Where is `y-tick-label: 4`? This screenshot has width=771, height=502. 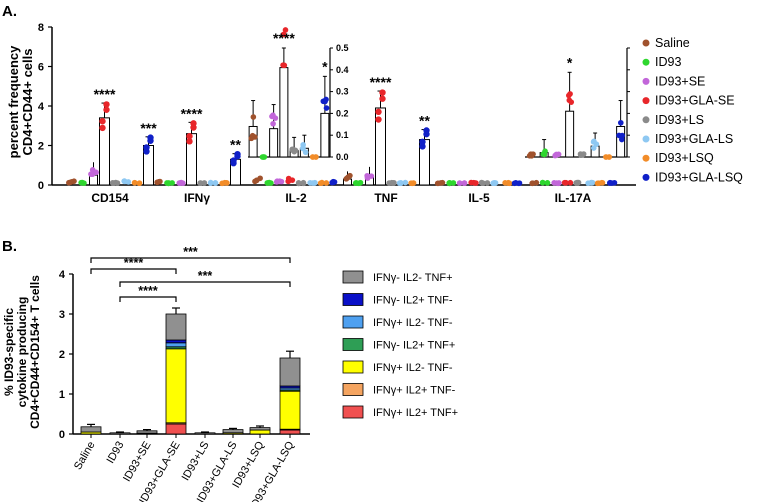 y-tick-label: 4 is located at coordinates (41, 107).